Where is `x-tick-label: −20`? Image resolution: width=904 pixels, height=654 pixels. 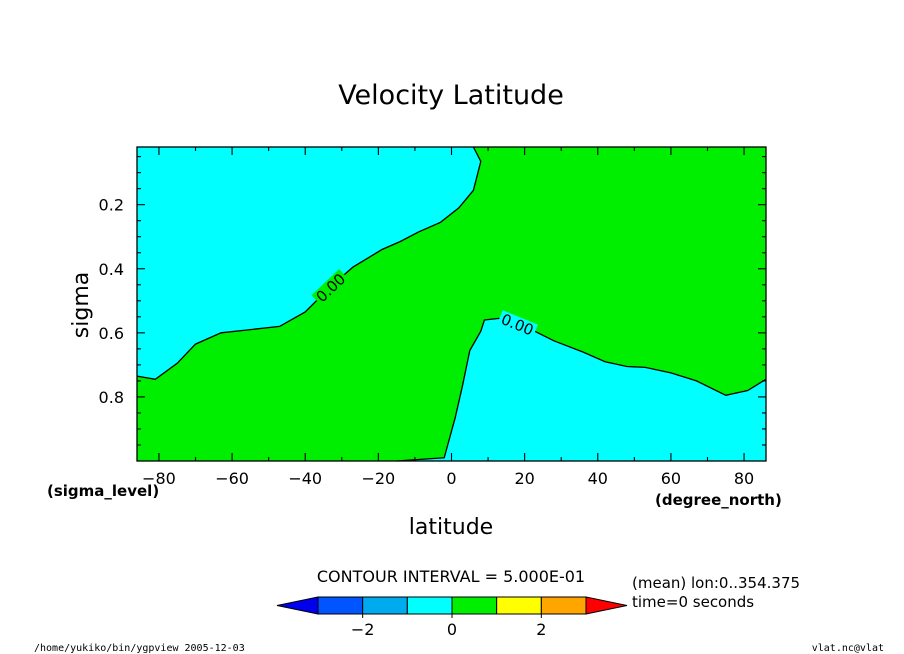
x-tick-label: −20 is located at coordinates (378, 478).